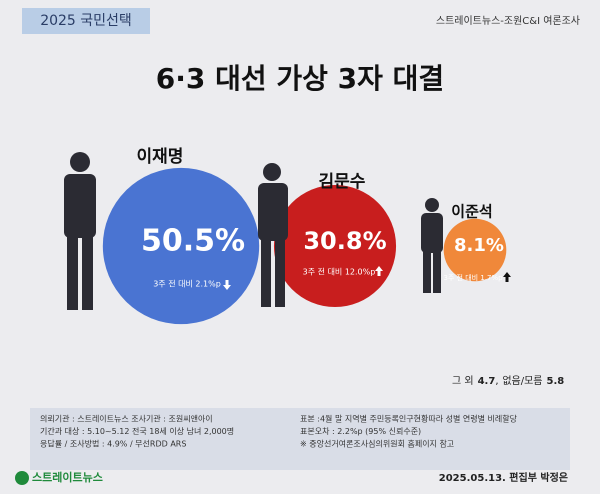 The image size is (600, 498). I want to click on note: 응답률 / 조사방법 : 4.9% / 무선RDD ARS, so click(113, 444).